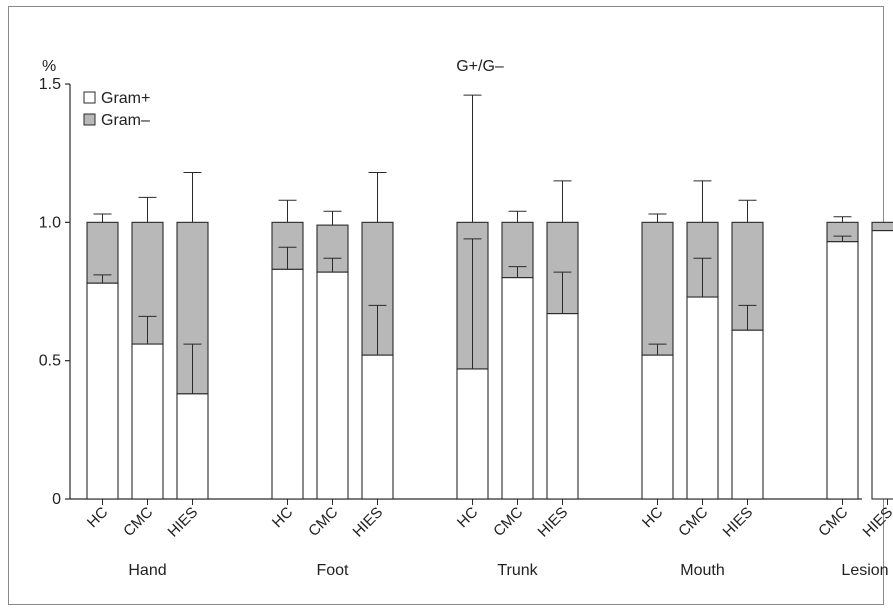 This screenshot has width=893, height=612. I want to click on x-group-label: Lesion, so click(864, 570).